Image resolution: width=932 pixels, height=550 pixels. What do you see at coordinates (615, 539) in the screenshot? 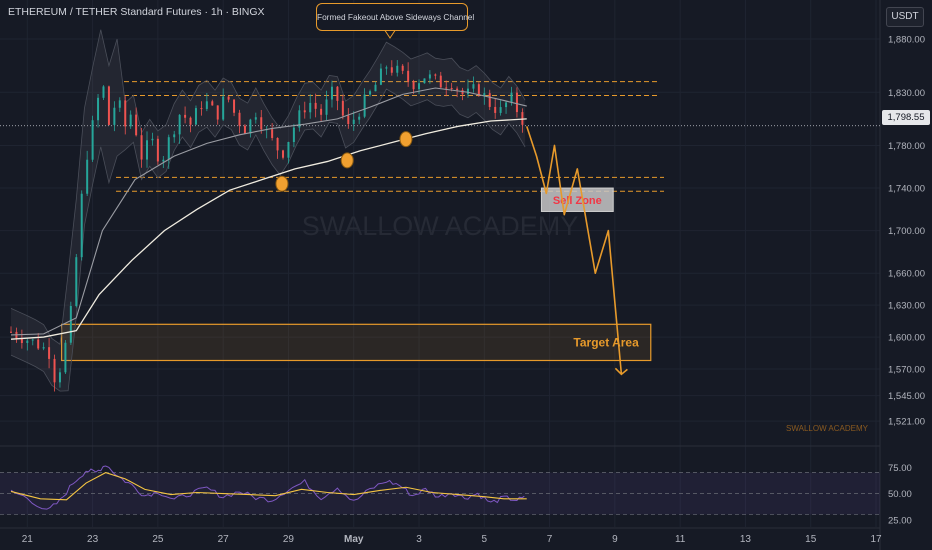
I see `time-tick-label: 9` at bounding box center [615, 539].